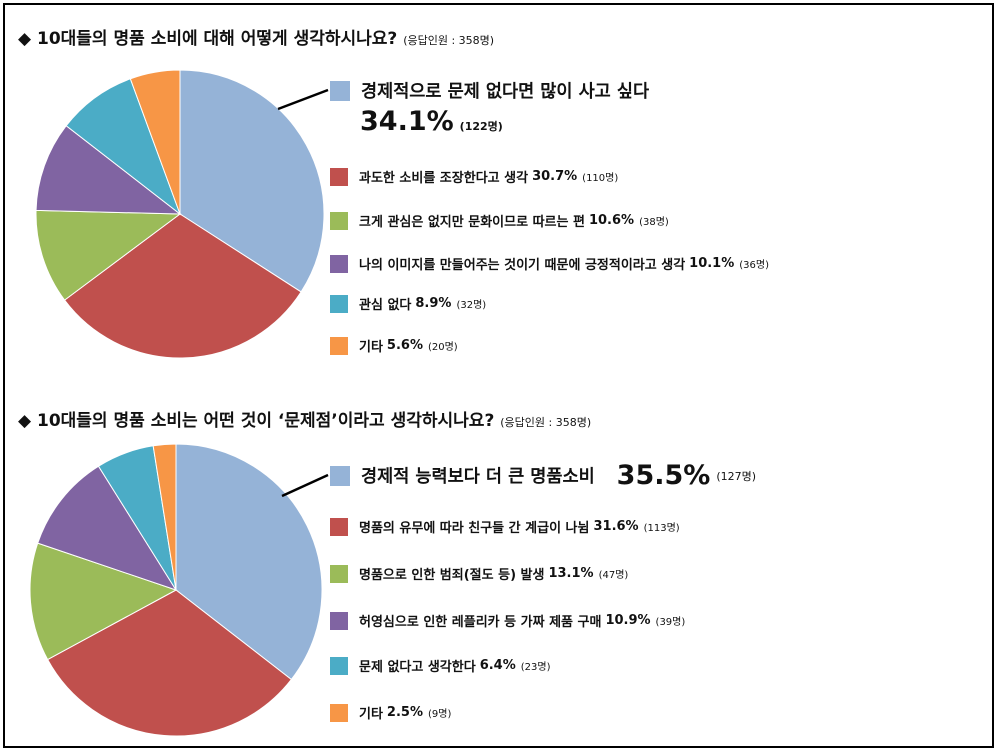 The height and width of the screenshot is (754, 1000). I want to click on legend-pct: 13.1%, so click(571, 573).